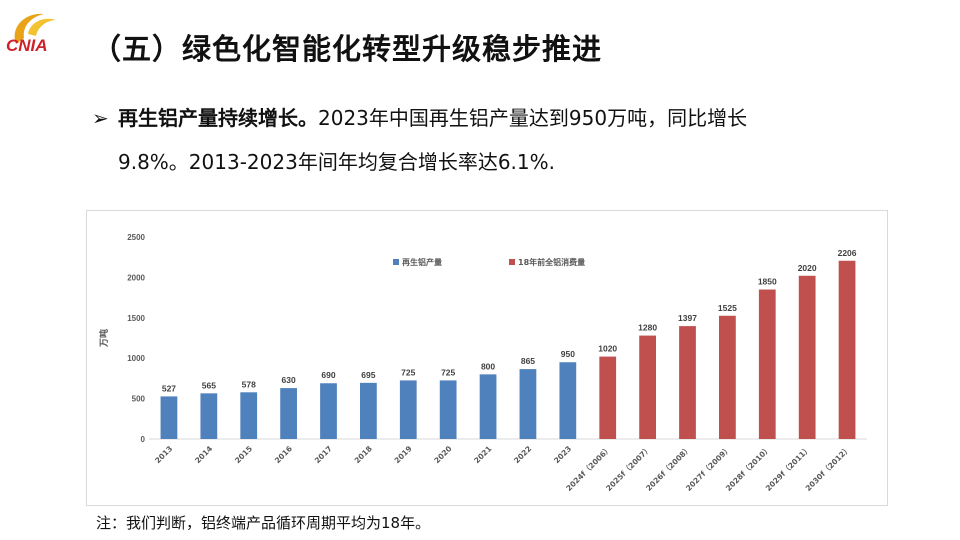 This screenshot has height=540, width=960. I want to click on y-tick-label: 2500, so click(136, 237).